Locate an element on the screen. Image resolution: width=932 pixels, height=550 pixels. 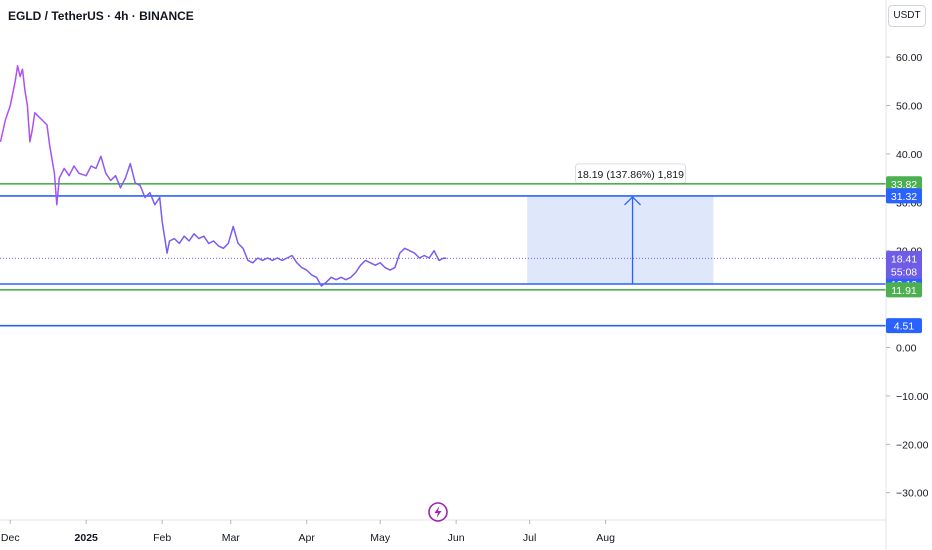
x-tick-label: Apr is located at coordinates (307, 538).